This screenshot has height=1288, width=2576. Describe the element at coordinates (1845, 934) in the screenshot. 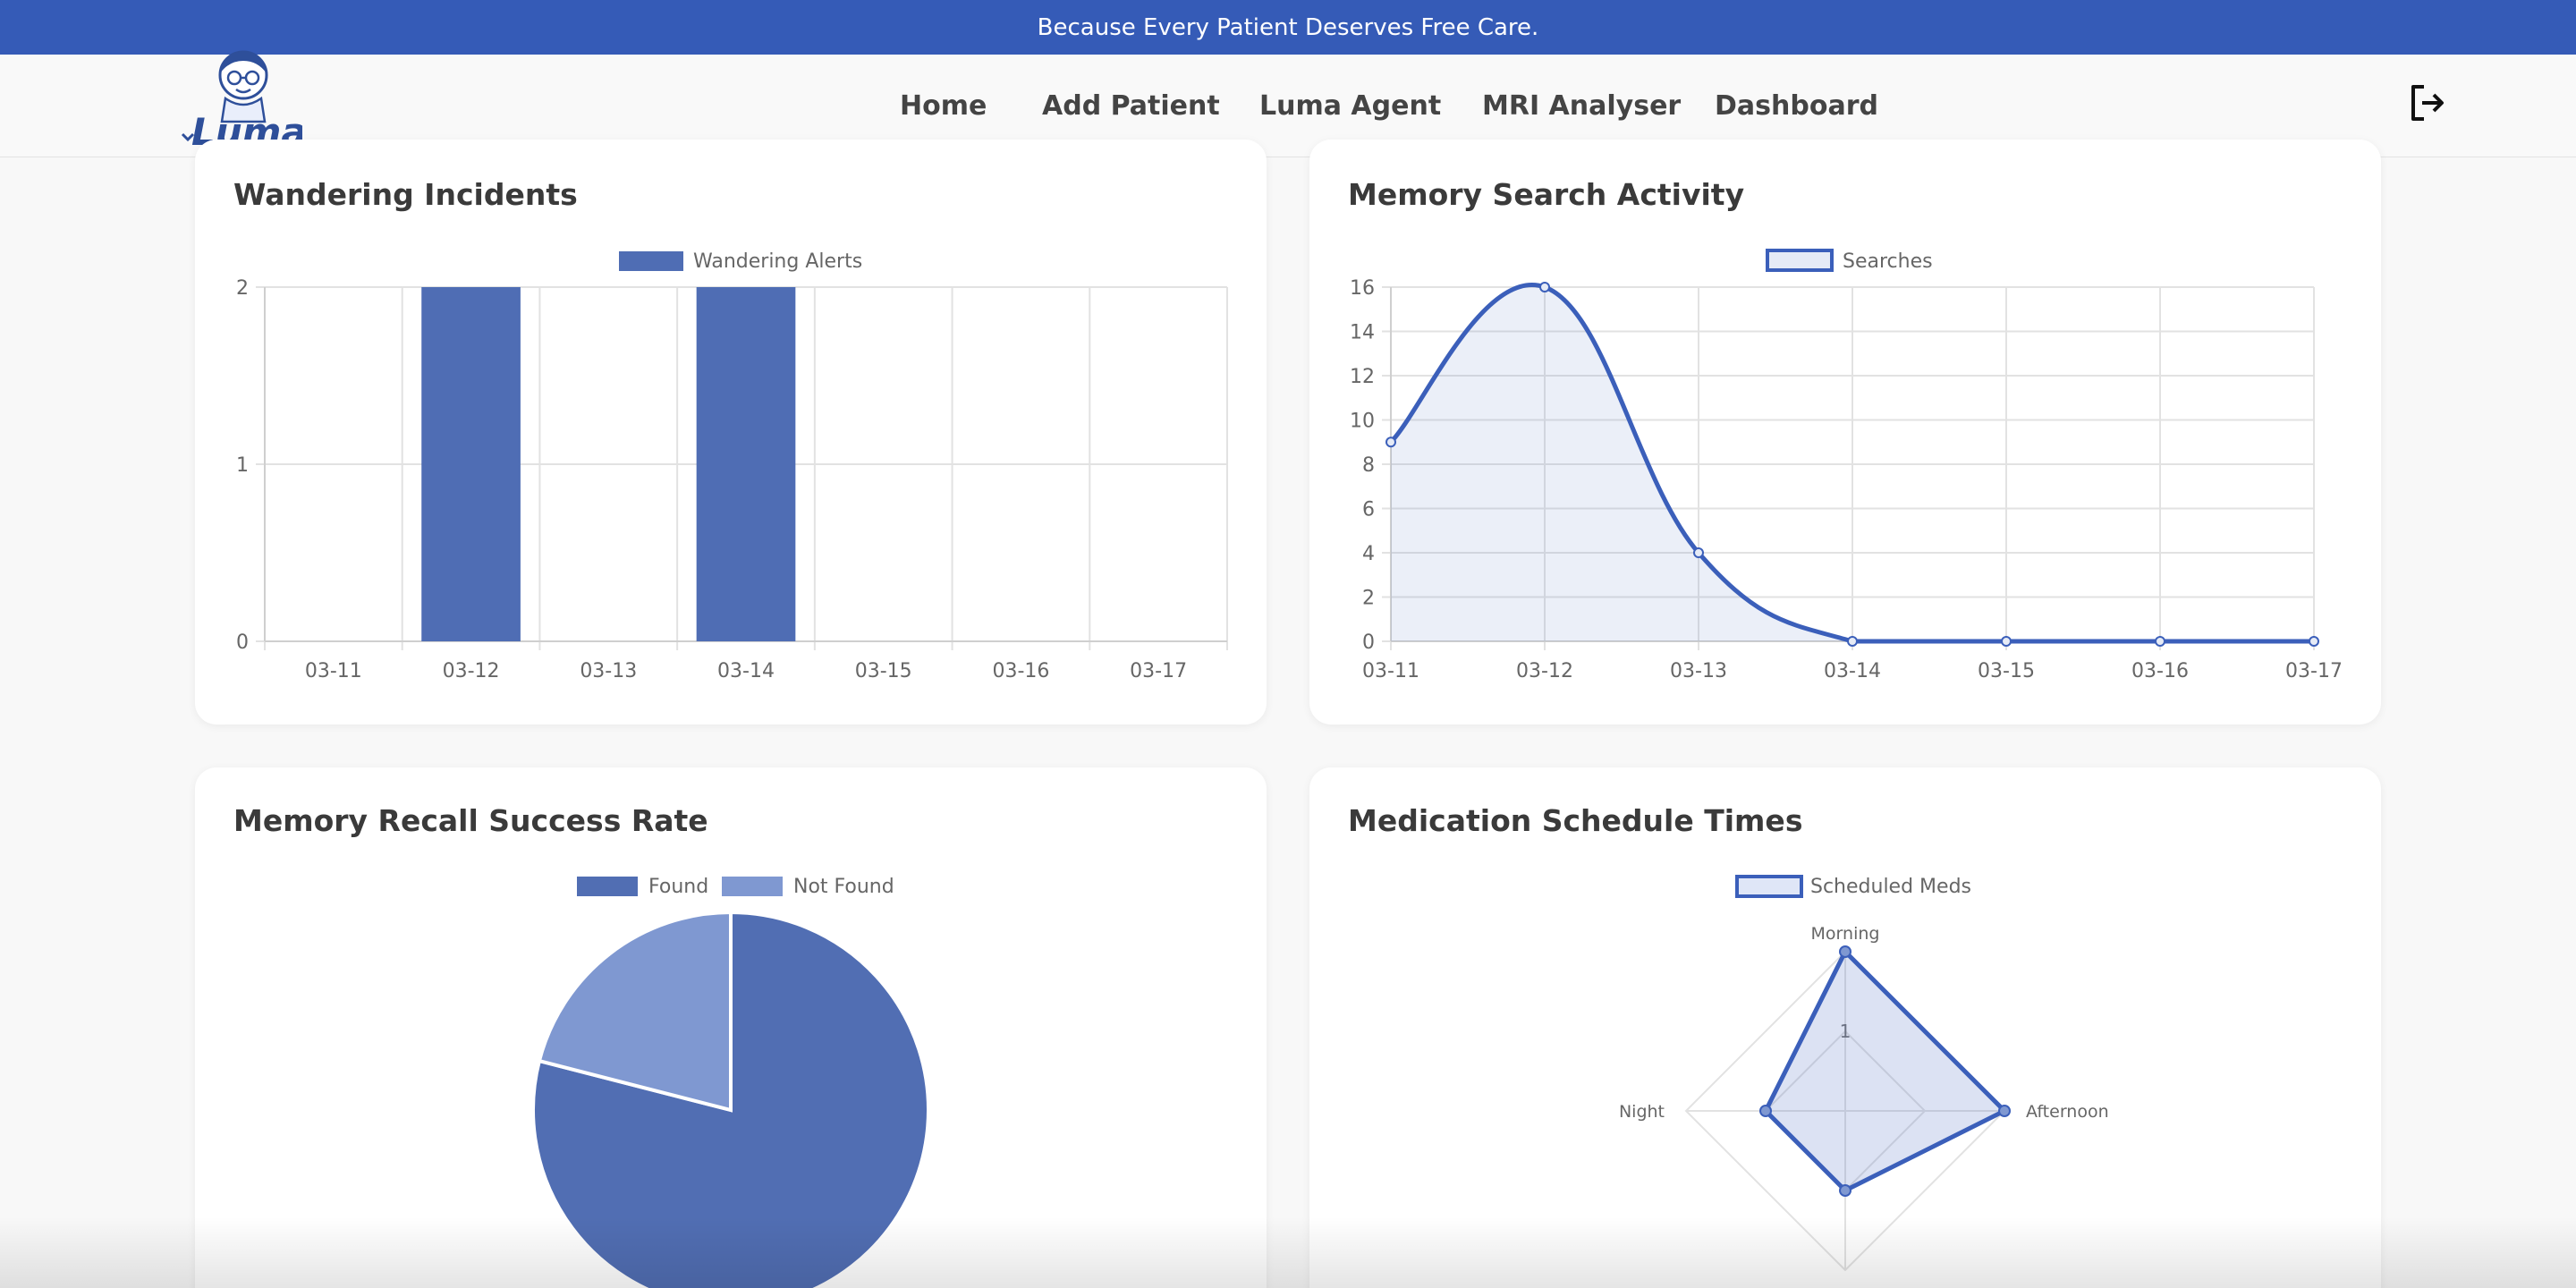

I see `radar-axis-label: Morning` at that location.